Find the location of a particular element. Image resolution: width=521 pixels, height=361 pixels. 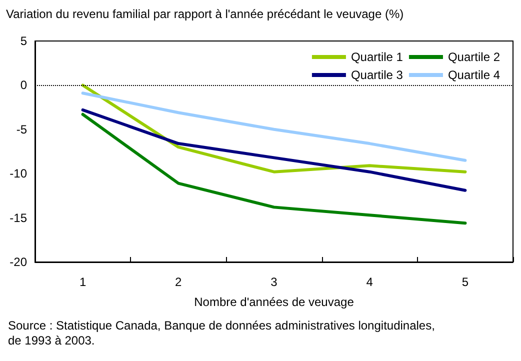

legend-label: Quartile 4 is located at coordinates (474, 75).